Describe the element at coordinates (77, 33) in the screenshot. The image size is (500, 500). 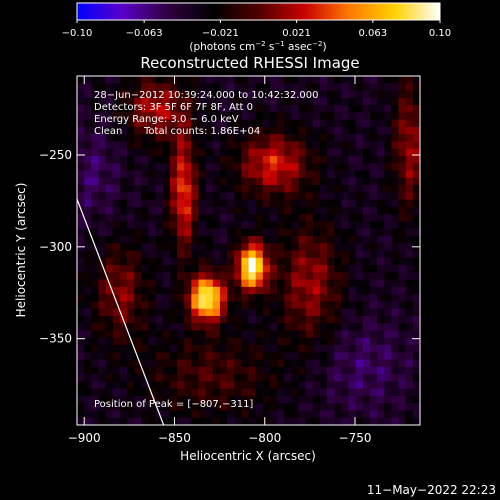
I see `colorbar-tick-label: −0.10` at that location.